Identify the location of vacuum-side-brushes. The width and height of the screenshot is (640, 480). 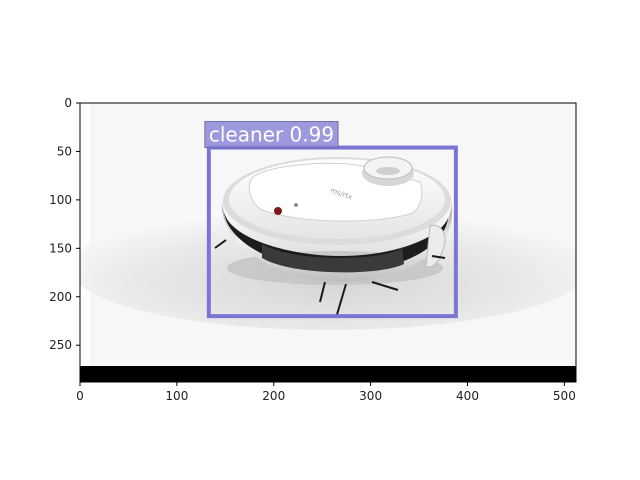
(330, 279).